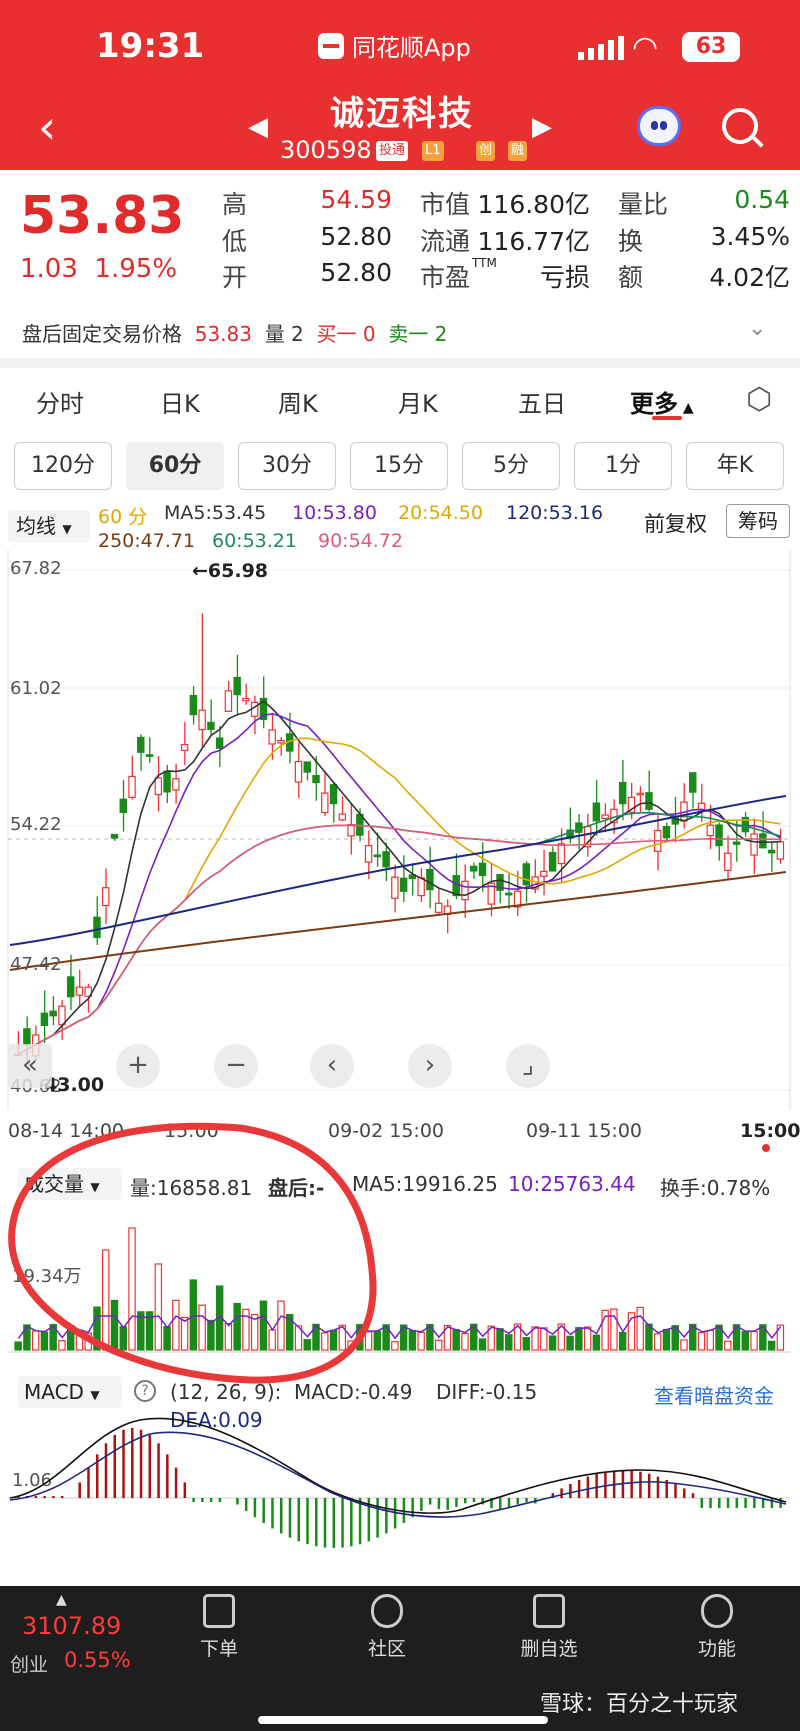 The image size is (800, 1731). Describe the element at coordinates (123, 517) in the screenshot. I see `ma-legend-item: 60 分` at that location.